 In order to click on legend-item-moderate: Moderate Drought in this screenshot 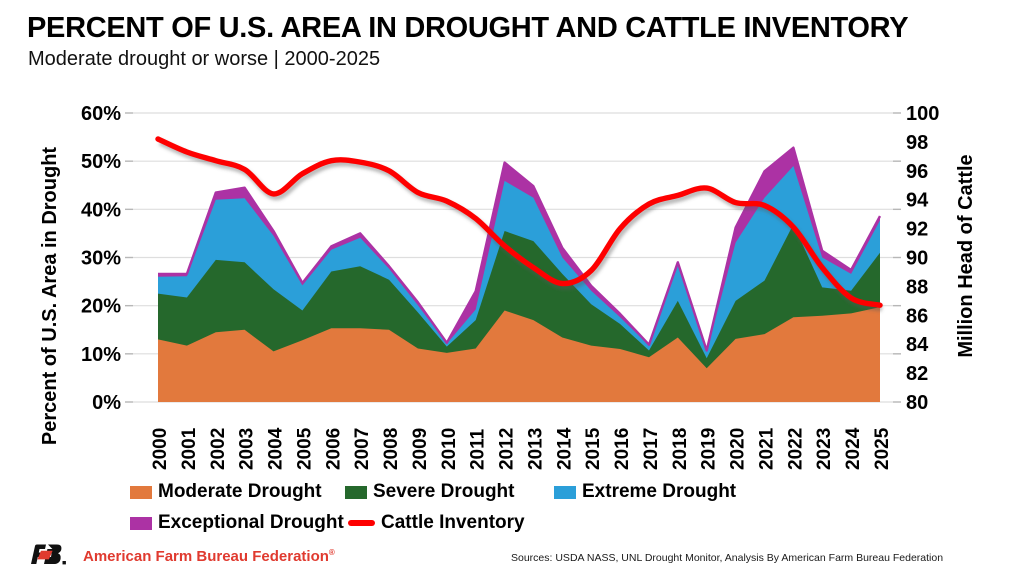, I will do `click(226, 491)`.